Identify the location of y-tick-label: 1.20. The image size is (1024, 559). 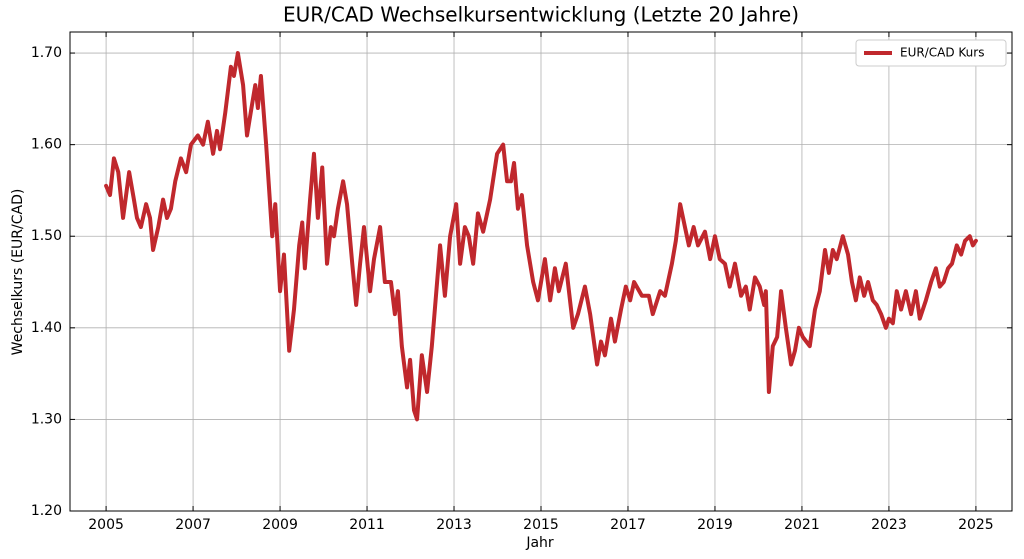
(46, 511).